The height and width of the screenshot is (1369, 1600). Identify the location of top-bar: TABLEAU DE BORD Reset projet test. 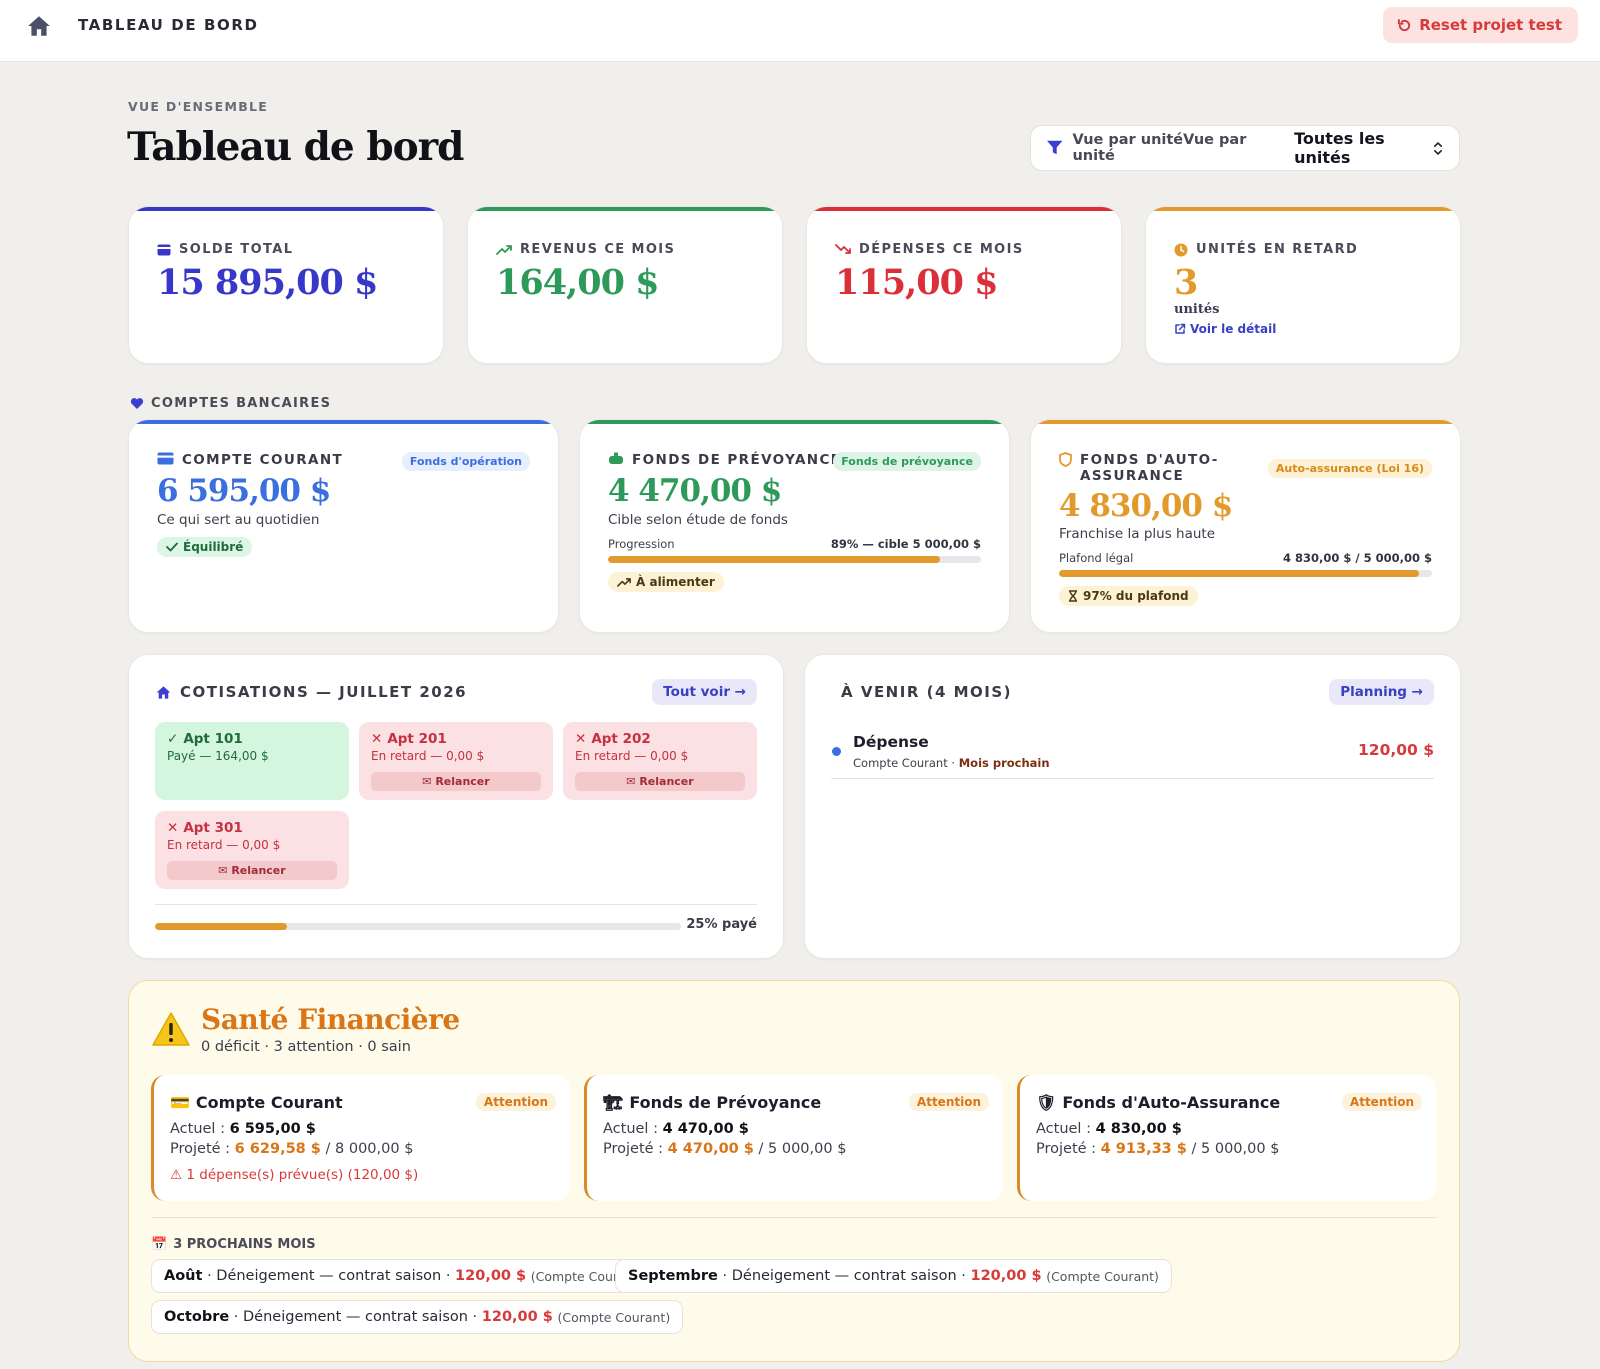
(800, 31).